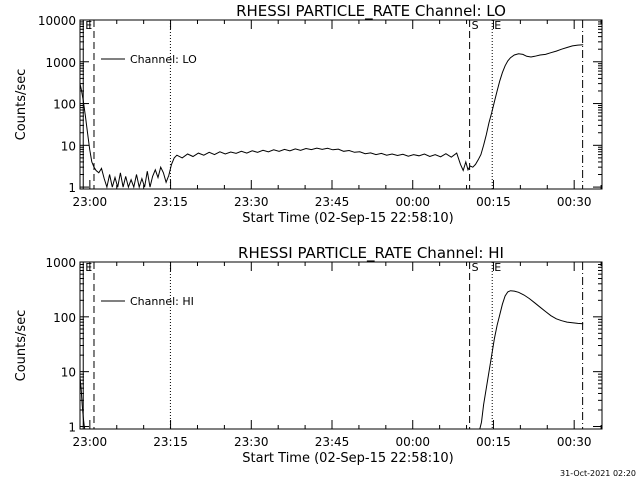 This screenshot has width=640, height=485. I want to click on footer-timestamp: 31-Oct-2021 02:20, so click(598, 473).